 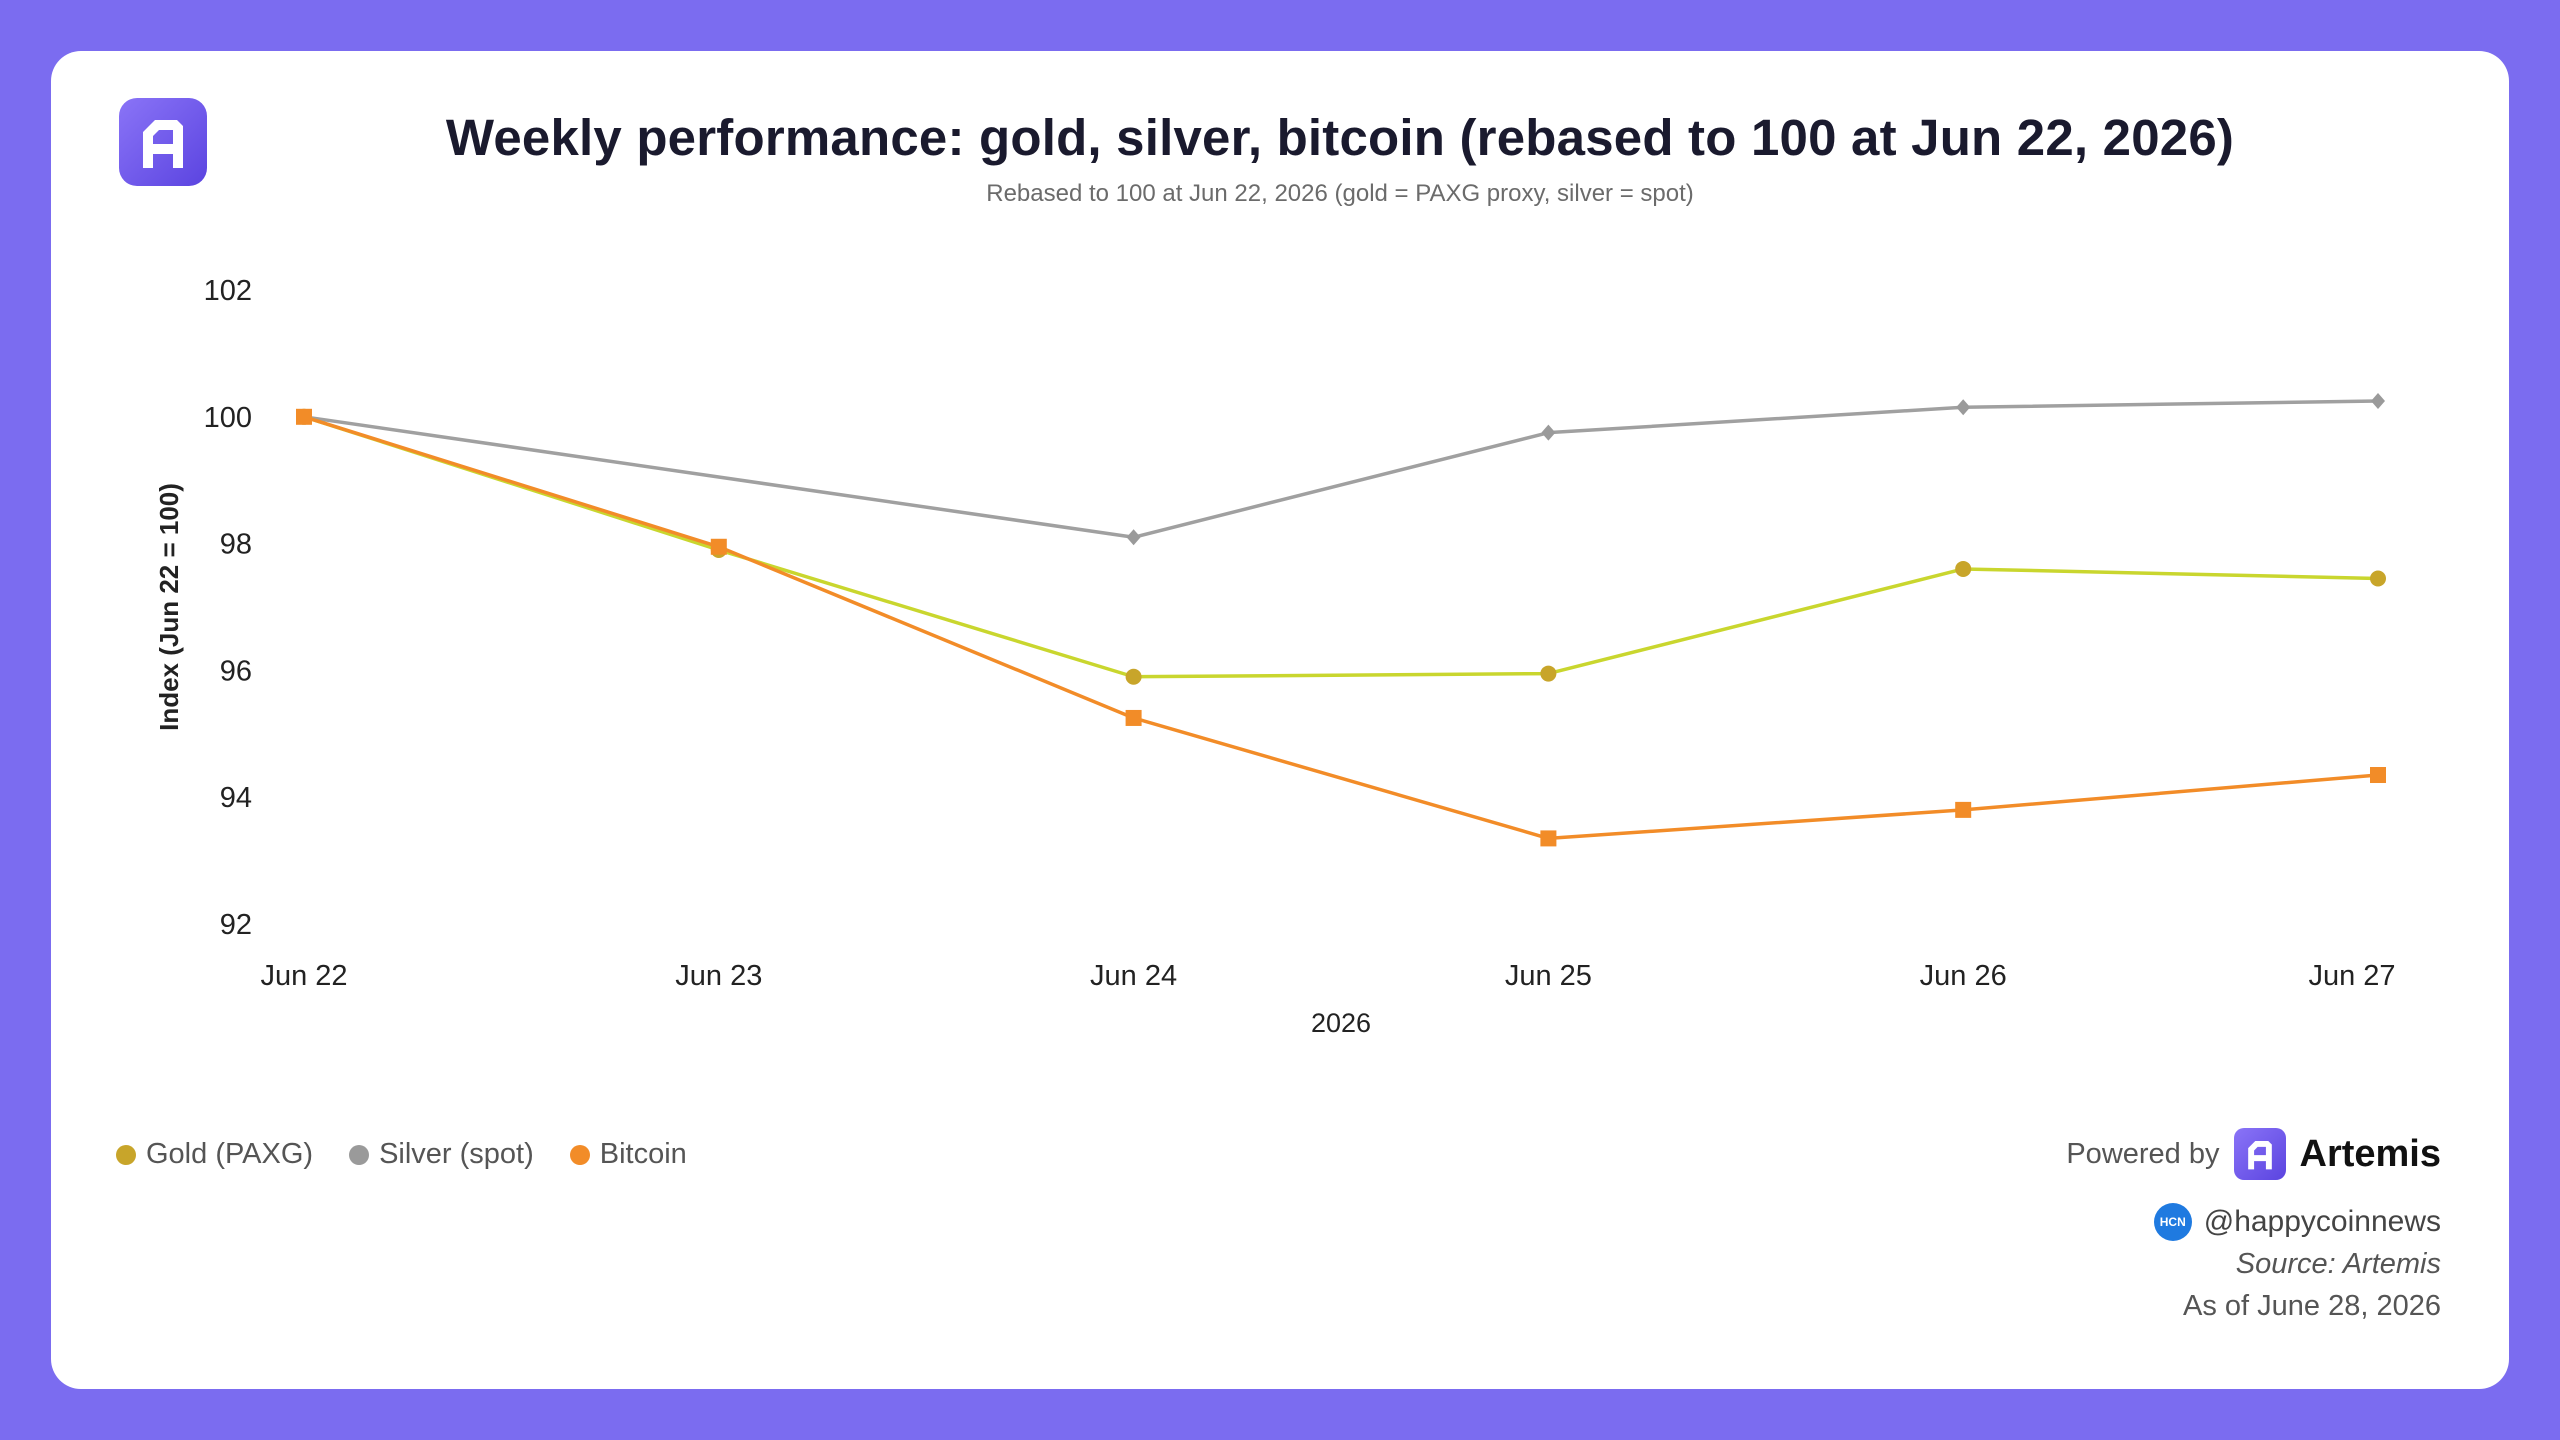 What do you see at coordinates (236, 798) in the screenshot?
I see `y-tick-label: 94` at bounding box center [236, 798].